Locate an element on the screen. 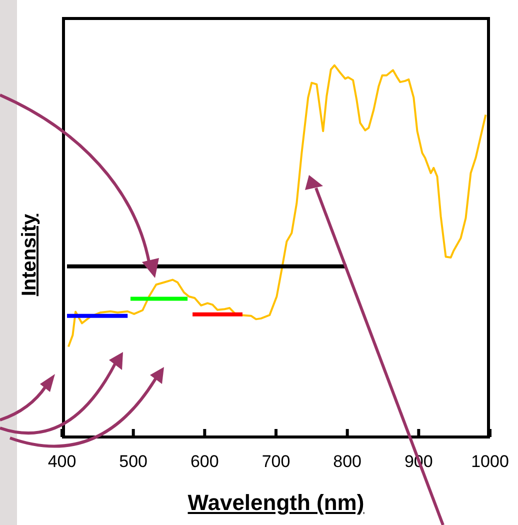 This screenshot has width=518, height=525. x-tick-label: 800 is located at coordinates (347, 462).